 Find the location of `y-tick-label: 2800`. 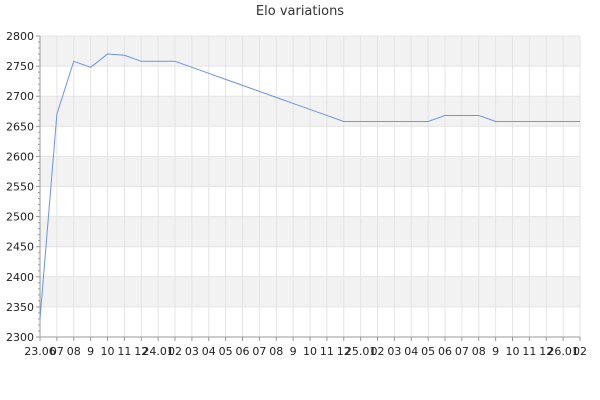

y-tick-label: 2800 is located at coordinates (20, 36).